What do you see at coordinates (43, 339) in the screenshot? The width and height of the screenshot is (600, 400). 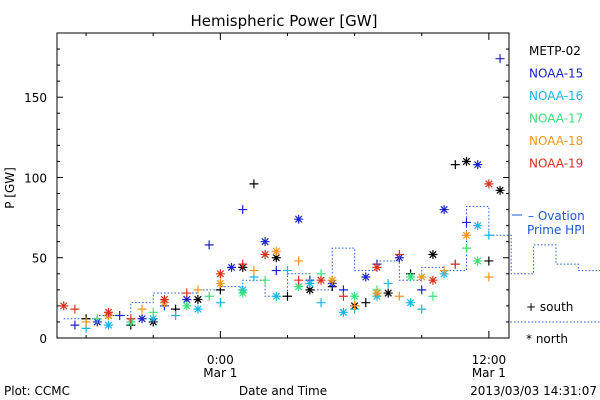 I see `y-tick-label: 0` at bounding box center [43, 339].